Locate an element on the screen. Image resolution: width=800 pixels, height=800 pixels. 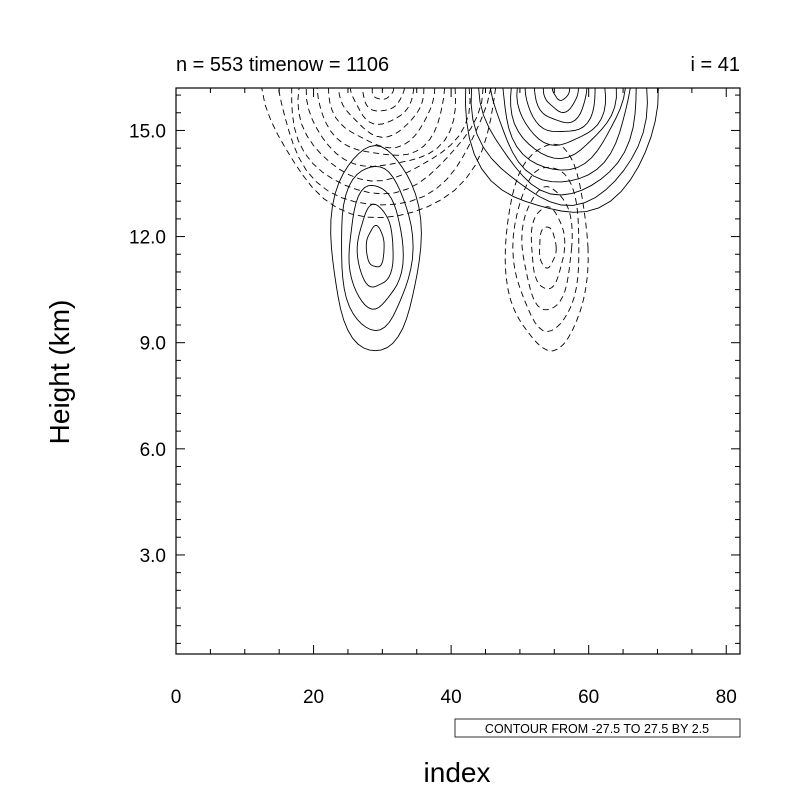
x-axis-title: index is located at coordinates (457, 772).